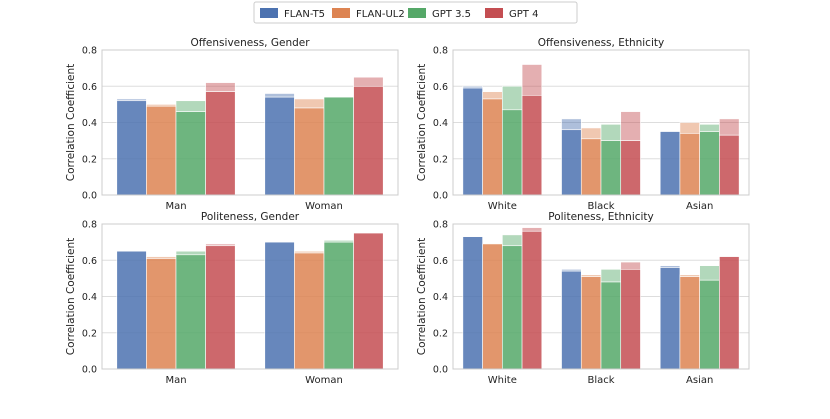  What do you see at coordinates (304, 14) in the screenshot?
I see `legend-label: FLAN-T5` at bounding box center [304, 14].